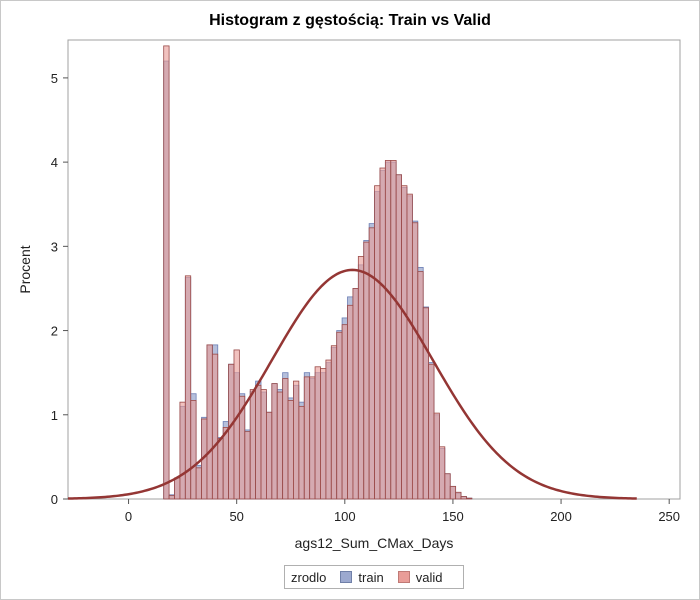 The height and width of the screenshot is (600, 700). What do you see at coordinates (54, 162) in the screenshot?
I see `y-tick-label: 4` at bounding box center [54, 162].